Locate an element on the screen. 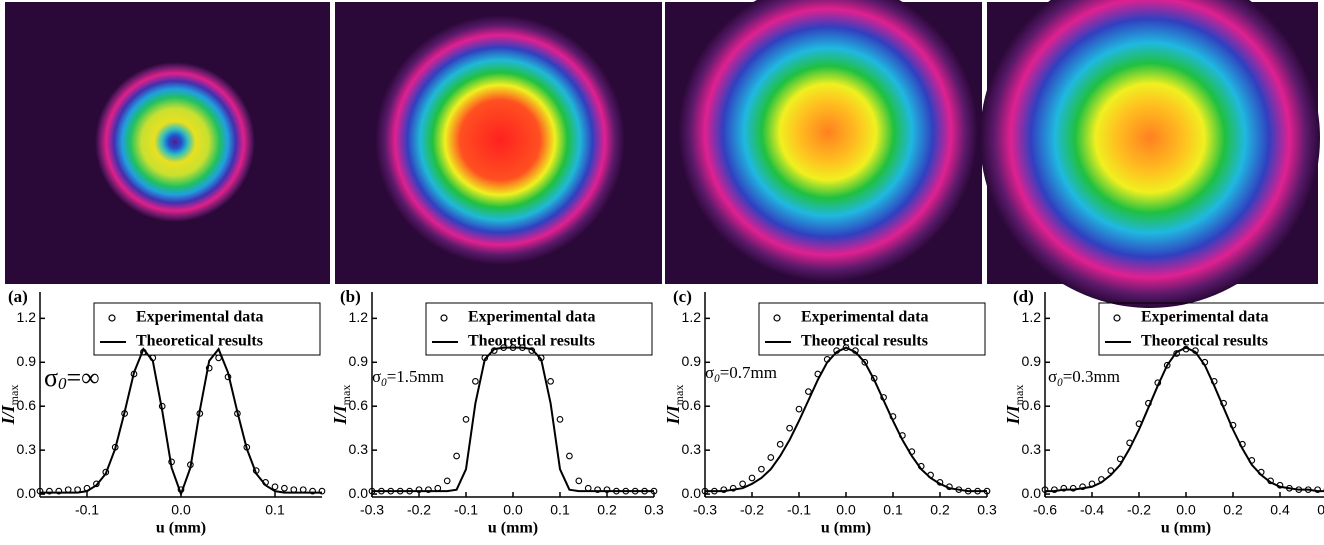 This screenshot has height=545, width=1324. beam-c is located at coordinates (828, 141).